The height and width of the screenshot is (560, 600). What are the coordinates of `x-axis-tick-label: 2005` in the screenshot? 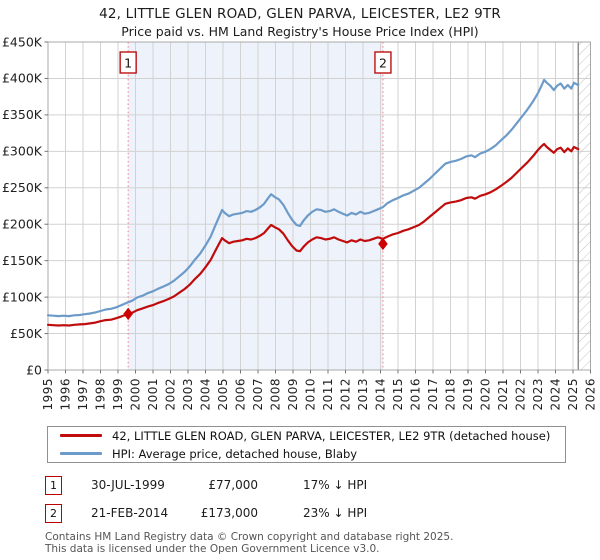 It's located at (223, 394).